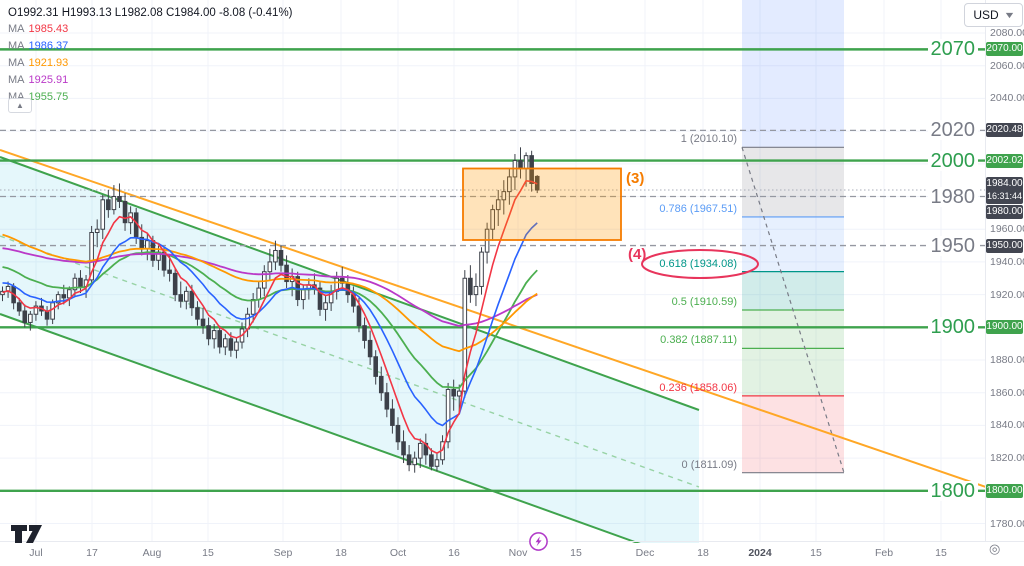 This screenshot has height=566, width=1024. Describe the element at coordinates (1007, 98) in the screenshot. I see `price-tick: 2040.00` at that location.